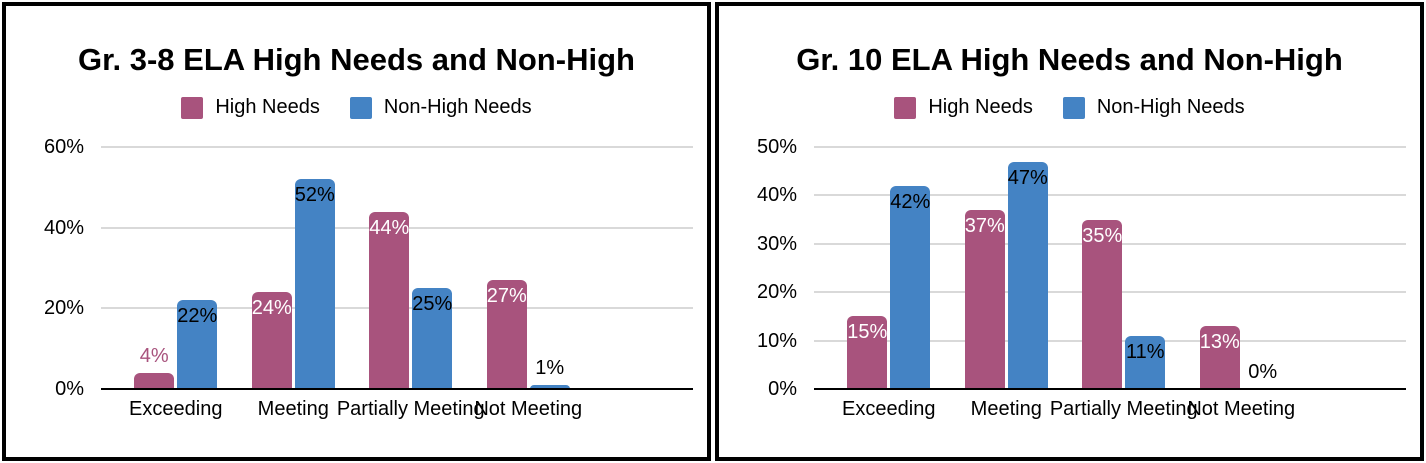 This screenshot has width=1426, height=463. What do you see at coordinates (314, 195) in the screenshot?
I see `data-label-non-high-needs-meeting: 52%` at bounding box center [314, 195].